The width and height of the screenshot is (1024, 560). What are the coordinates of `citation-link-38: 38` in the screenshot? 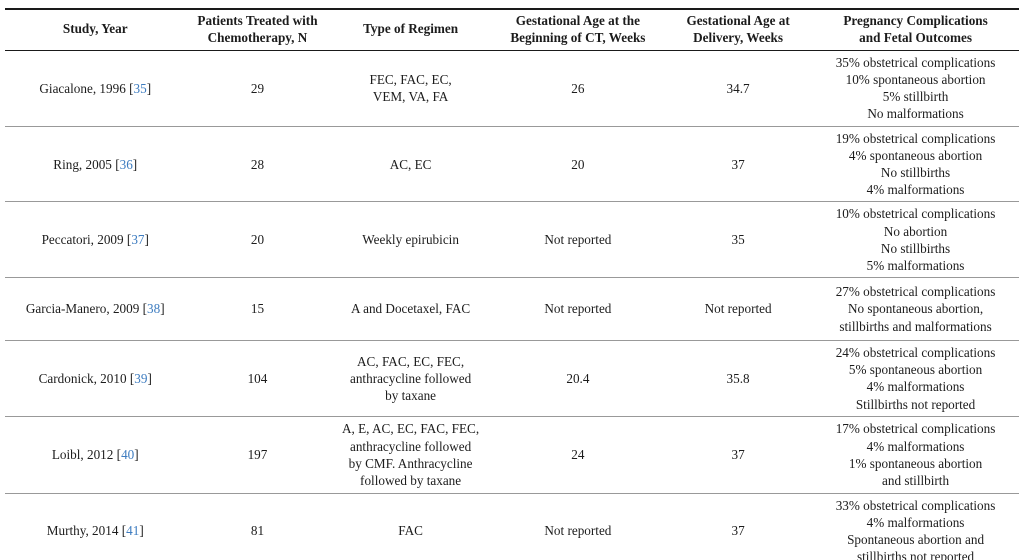 It's located at (154, 309).